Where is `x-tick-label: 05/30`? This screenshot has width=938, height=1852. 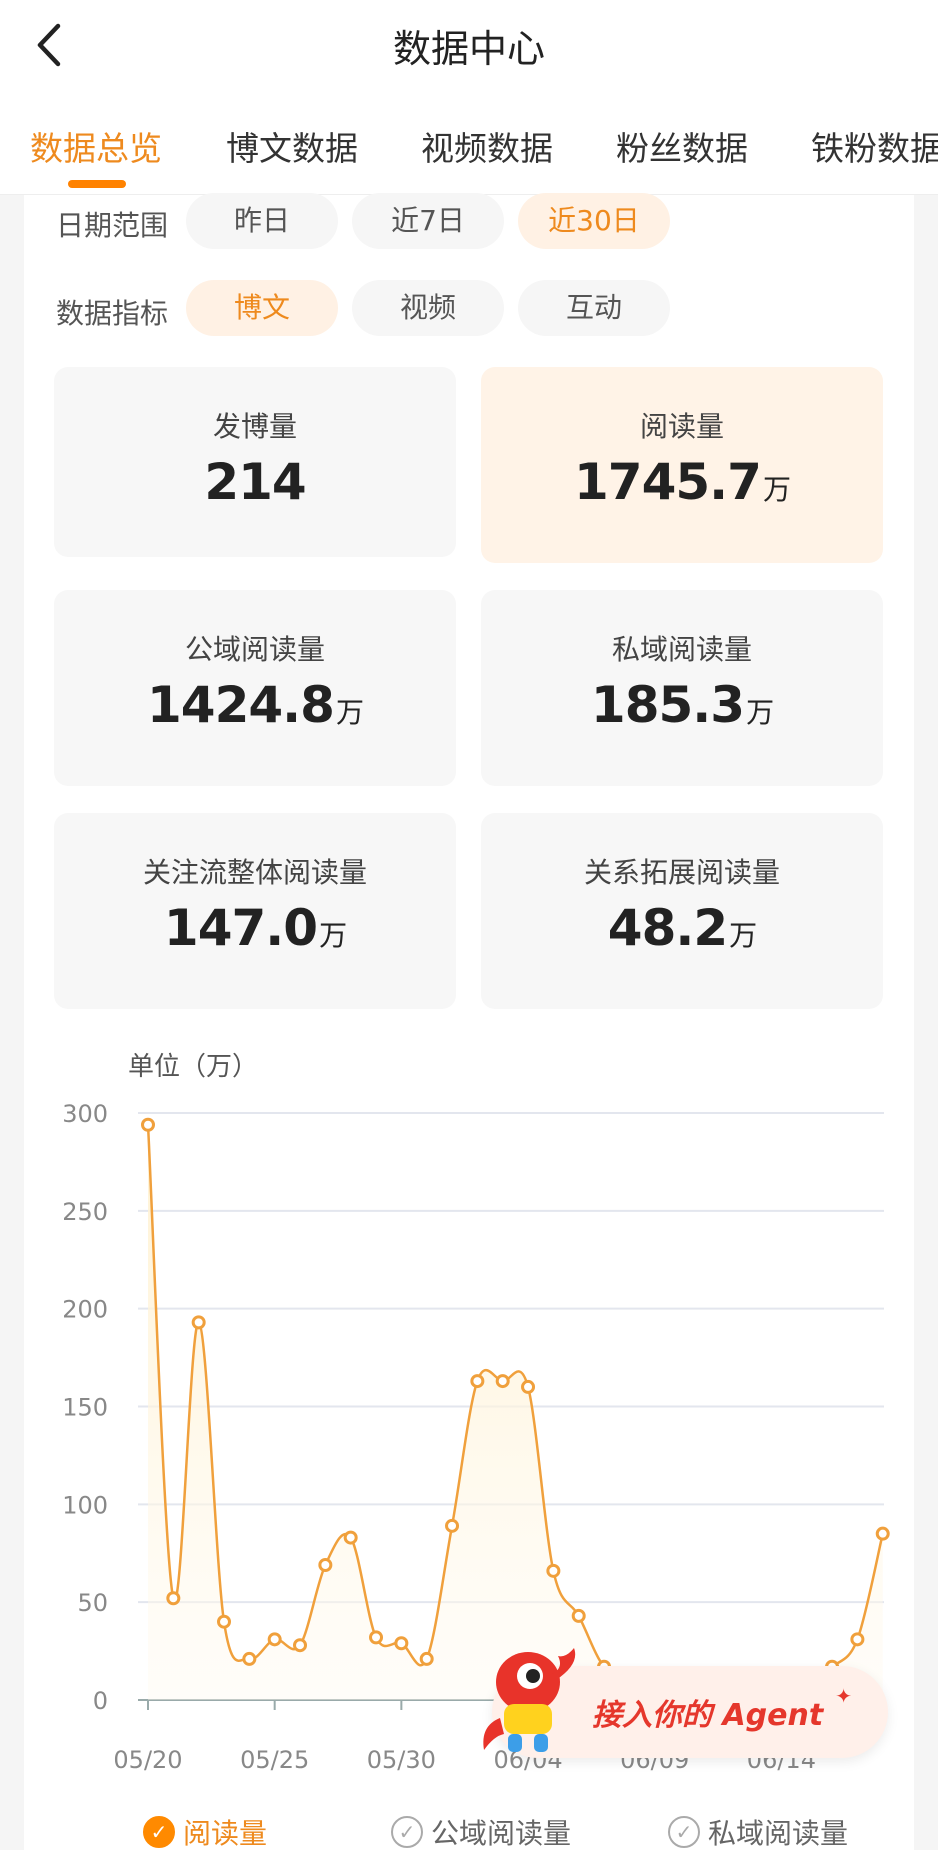 x-tick-label: 05/30 is located at coordinates (401, 1760).